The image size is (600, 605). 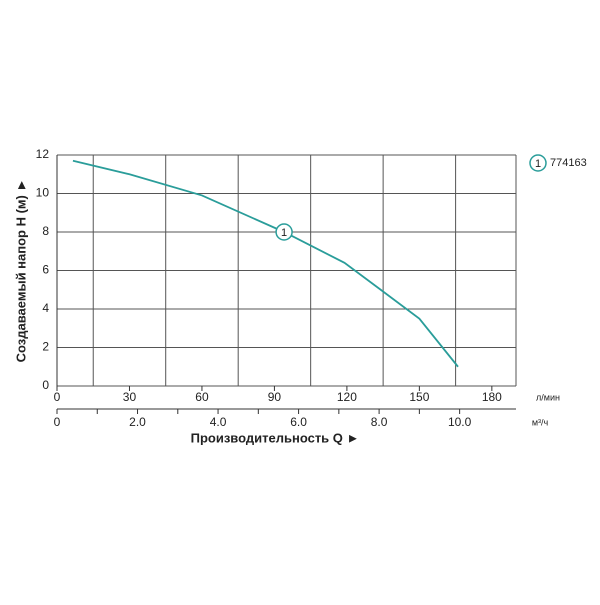 I want to click on x-axis-title: Производительность Q ►, so click(x=275, y=437).